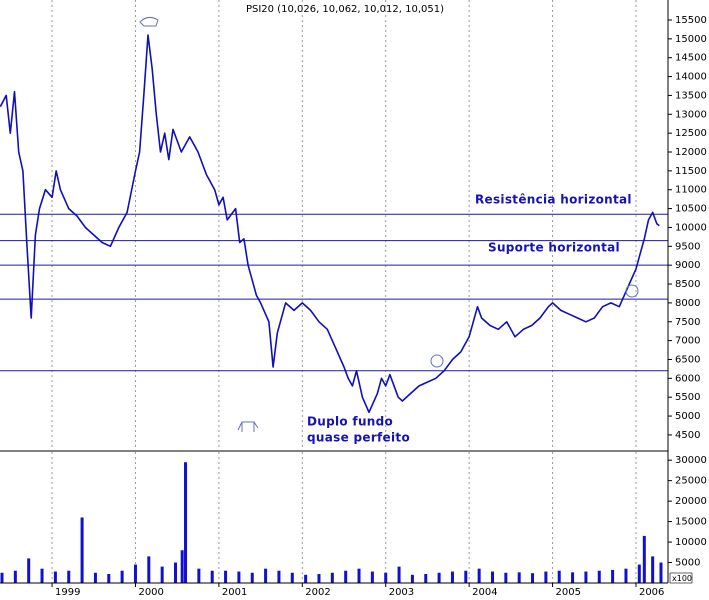 The image size is (709, 600). Describe the element at coordinates (248, 426) in the screenshot. I see `dog-icon` at that location.